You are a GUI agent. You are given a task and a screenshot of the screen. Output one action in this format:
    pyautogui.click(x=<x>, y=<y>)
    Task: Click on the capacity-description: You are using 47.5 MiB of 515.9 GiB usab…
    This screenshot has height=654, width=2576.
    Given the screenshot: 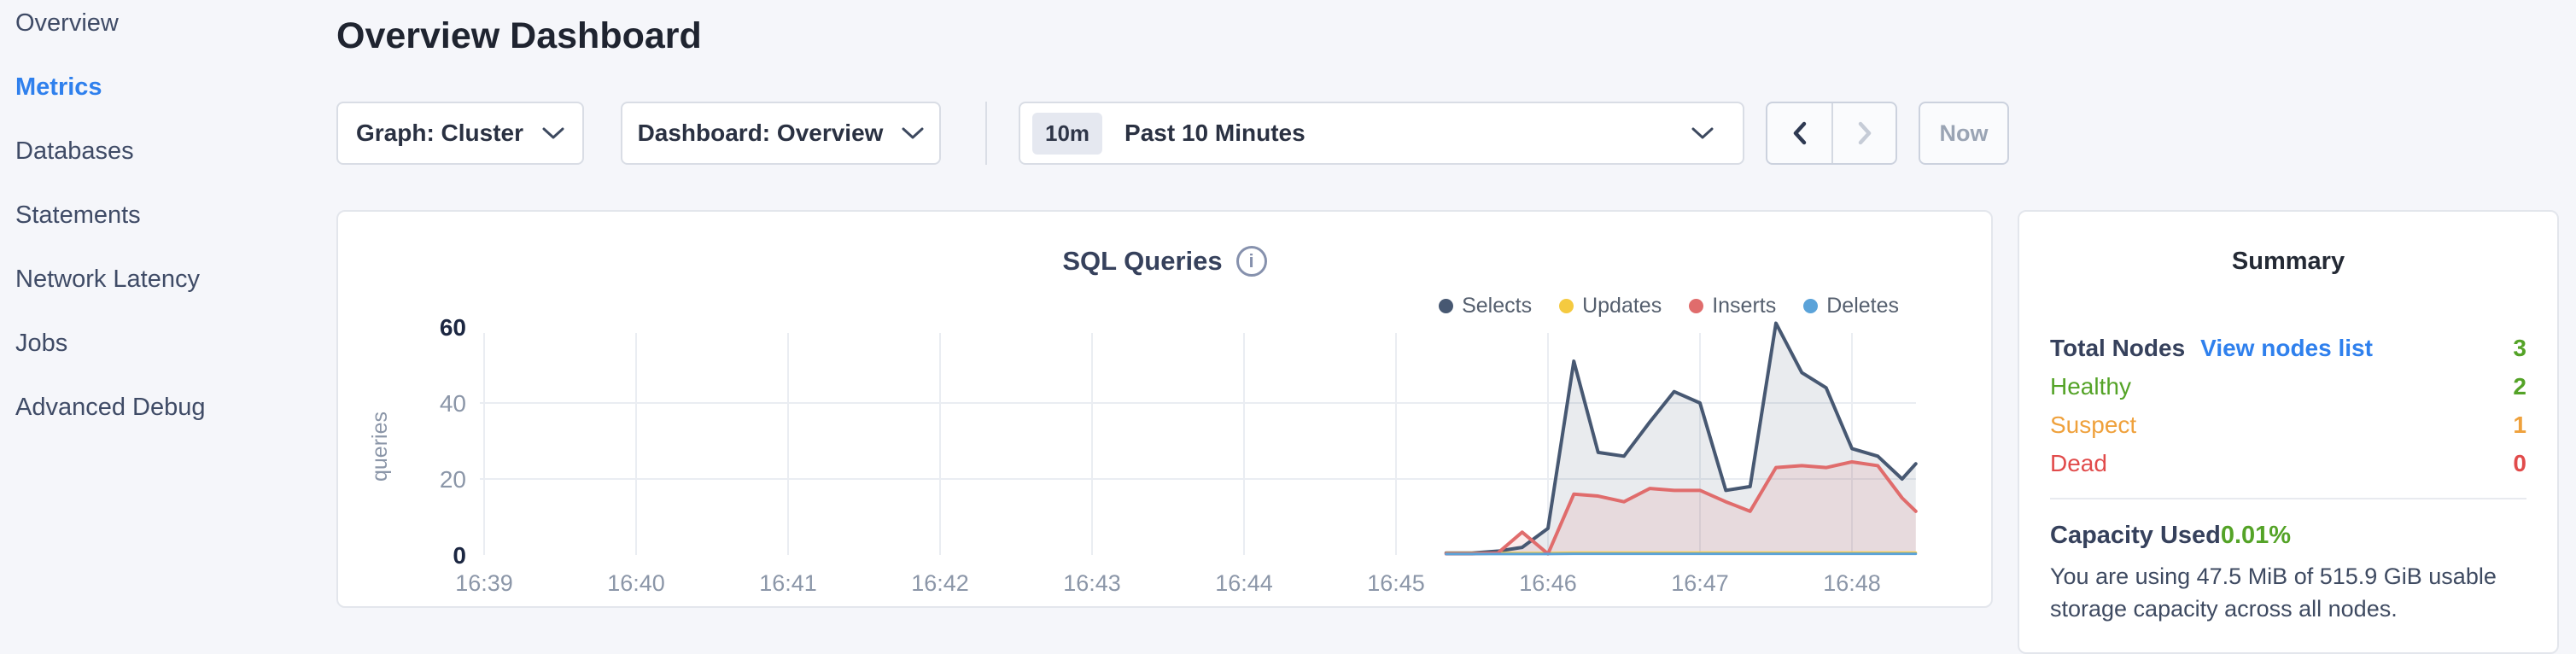 What is the action you would take?
    pyautogui.click(x=2288, y=592)
    